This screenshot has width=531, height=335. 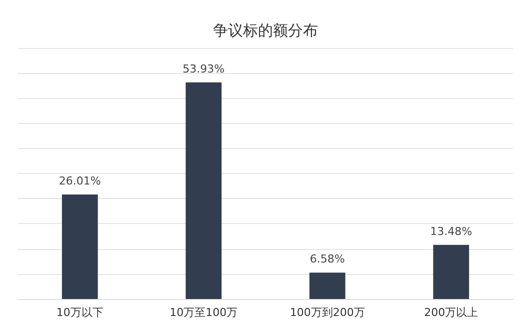 What do you see at coordinates (203, 69) in the screenshot?
I see `data-label: 53.93%` at bounding box center [203, 69].